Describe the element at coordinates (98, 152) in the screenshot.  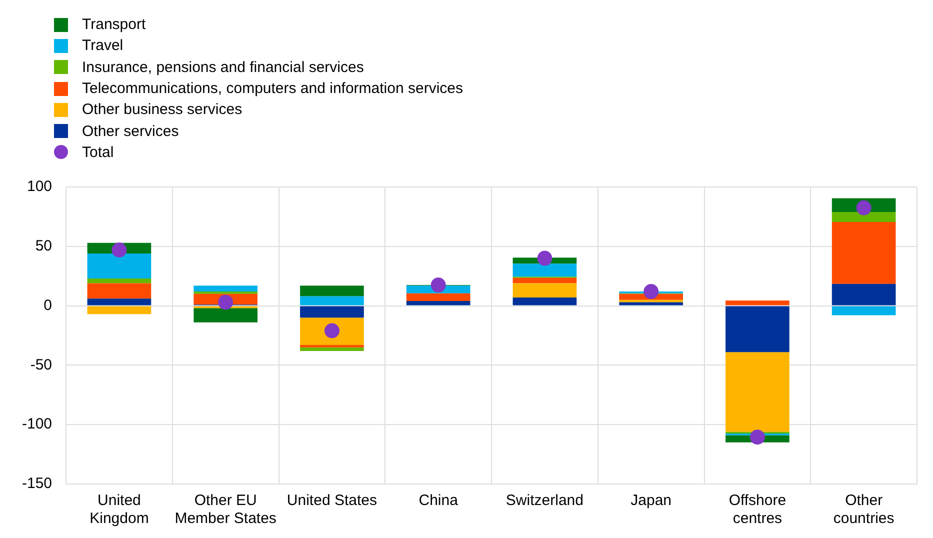
I see `legend-label: Total` at that location.